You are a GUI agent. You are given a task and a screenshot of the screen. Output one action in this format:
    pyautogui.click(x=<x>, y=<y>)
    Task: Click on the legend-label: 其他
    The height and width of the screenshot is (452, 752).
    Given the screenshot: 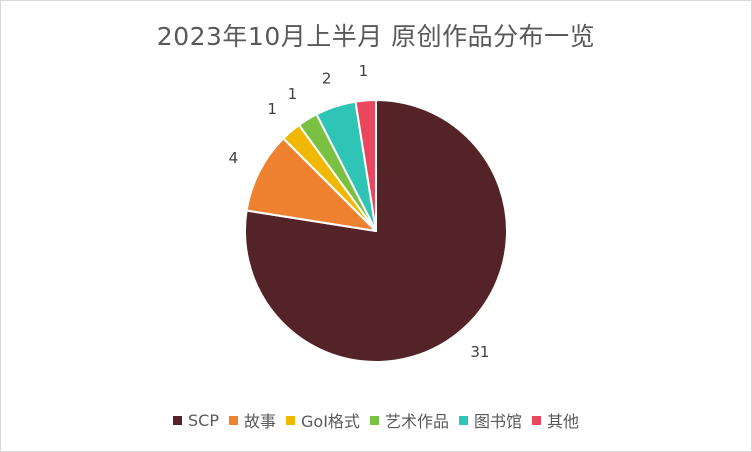 What is the action you would take?
    pyautogui.click(x=562, y=421)
    